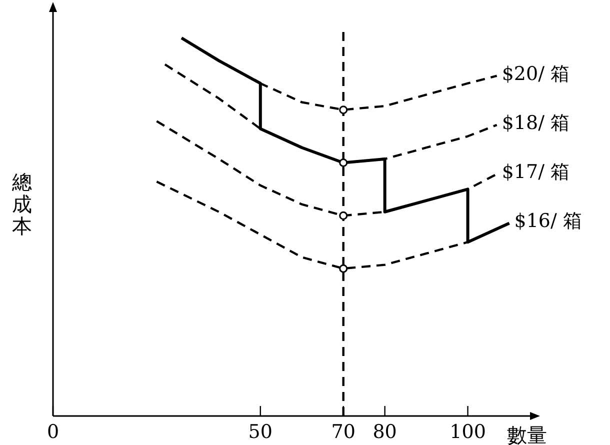  What do you see at coordinates (468, 432) in the screenshot?
I see `x-tick-label: 100` at bounding box center [468, 432].